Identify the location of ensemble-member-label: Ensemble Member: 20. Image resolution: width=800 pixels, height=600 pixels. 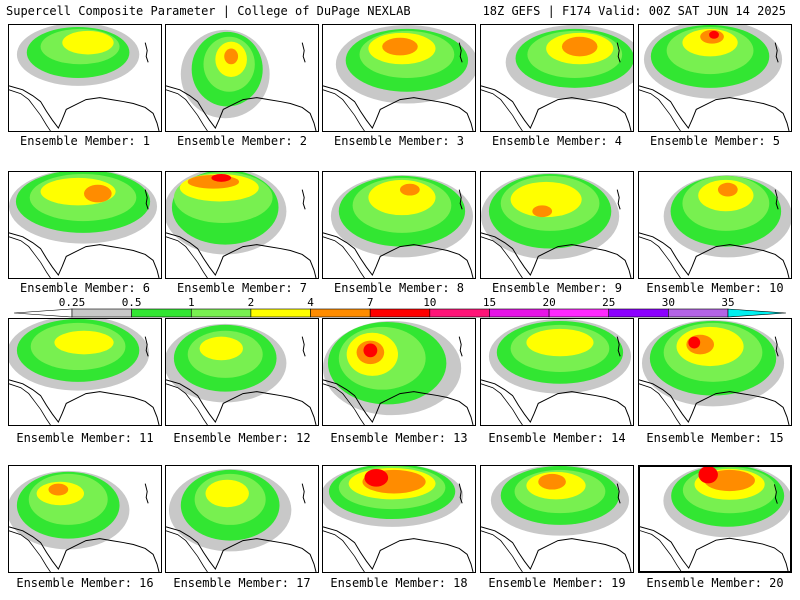
(715, 583).